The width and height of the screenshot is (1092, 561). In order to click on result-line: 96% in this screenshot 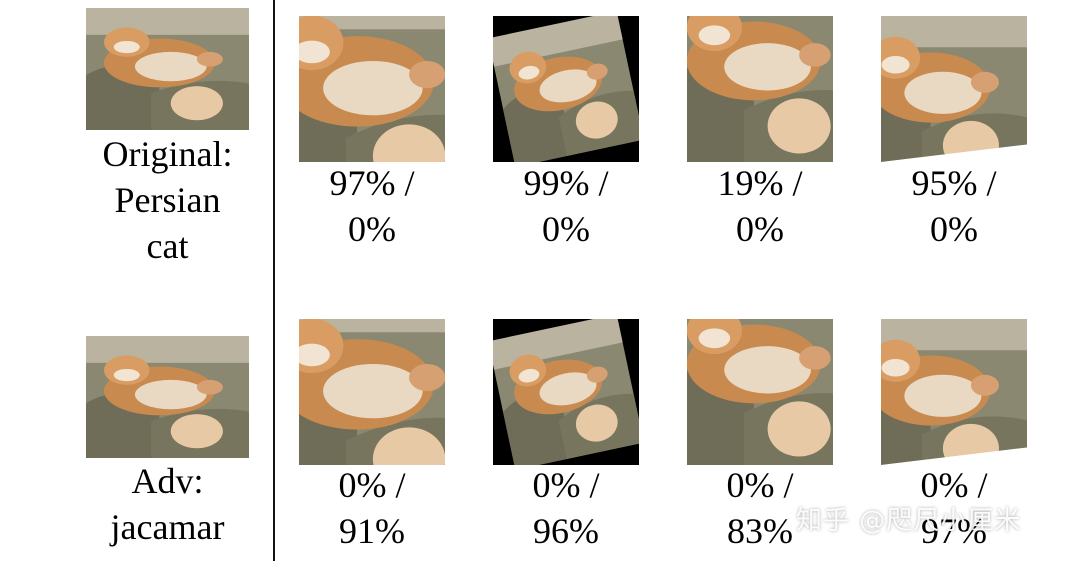, I will do `click(566, 531)`.